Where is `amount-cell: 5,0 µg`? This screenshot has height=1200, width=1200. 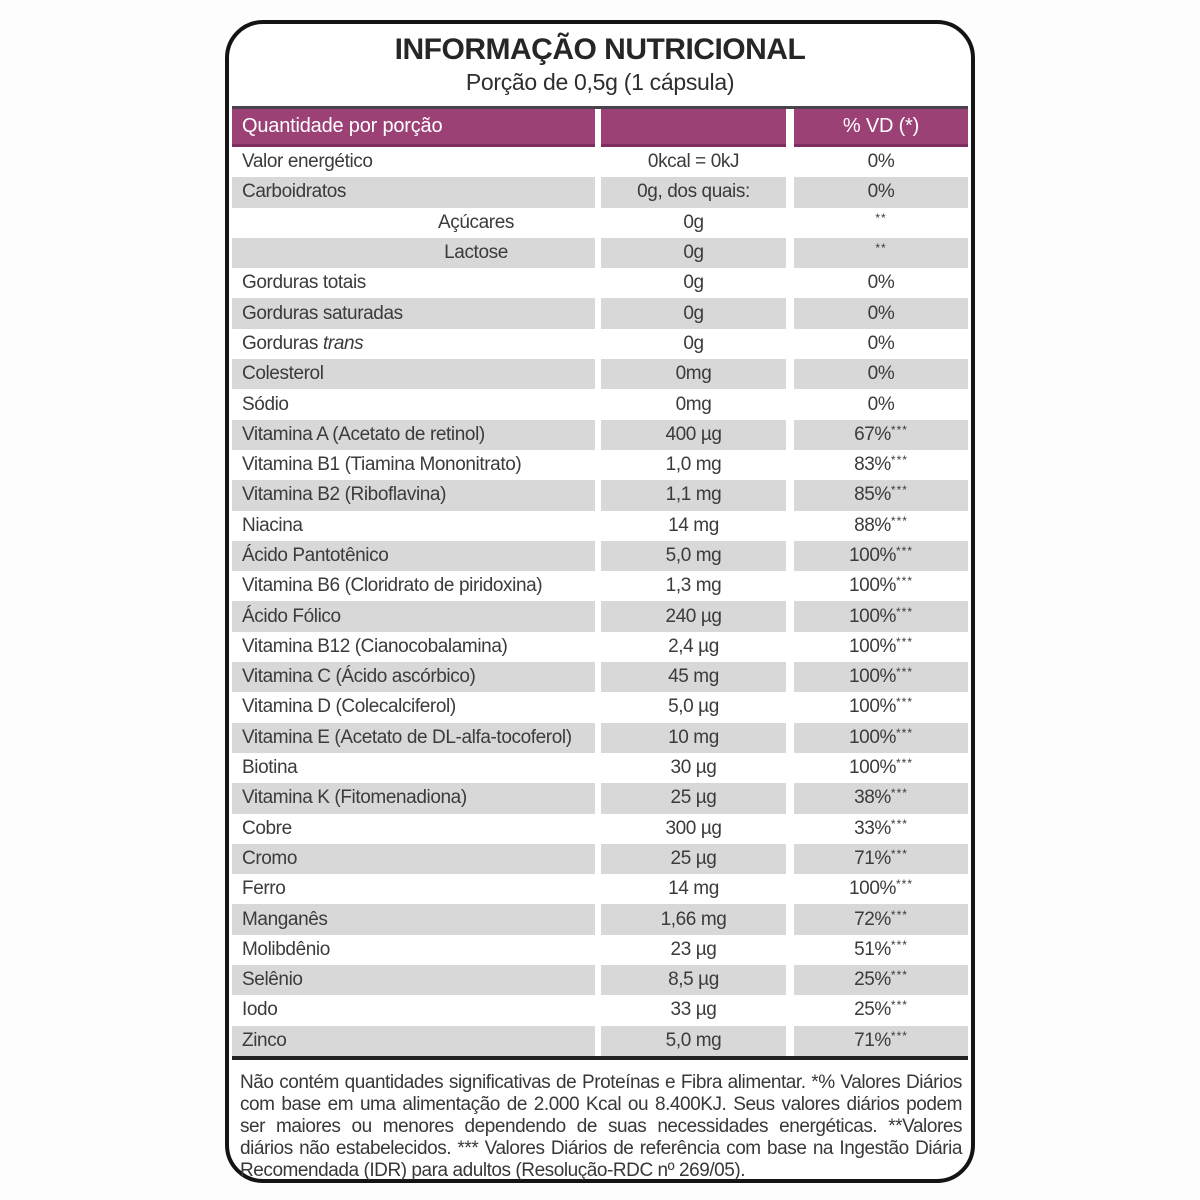
amount-cell: 5,0 µg is located at coordinates (693, 707).